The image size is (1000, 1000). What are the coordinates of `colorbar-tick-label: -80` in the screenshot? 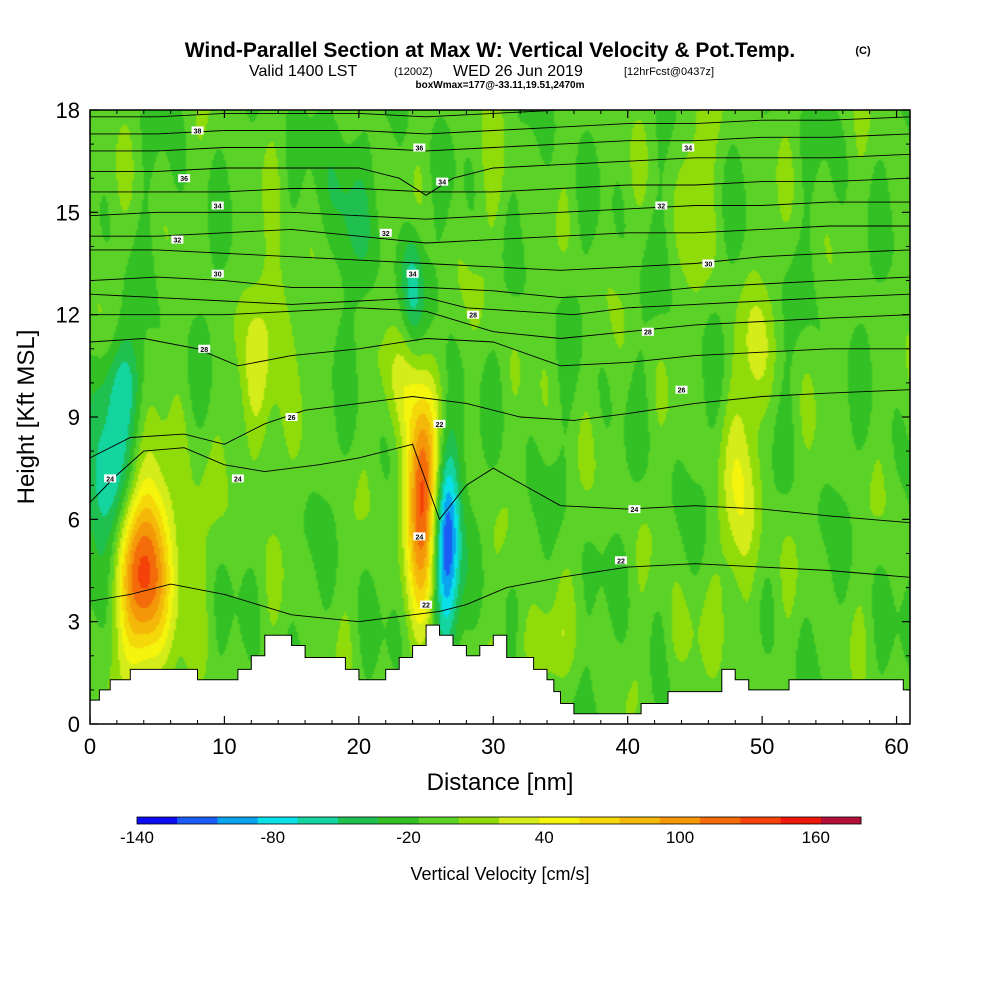 It's located at (272, 837).